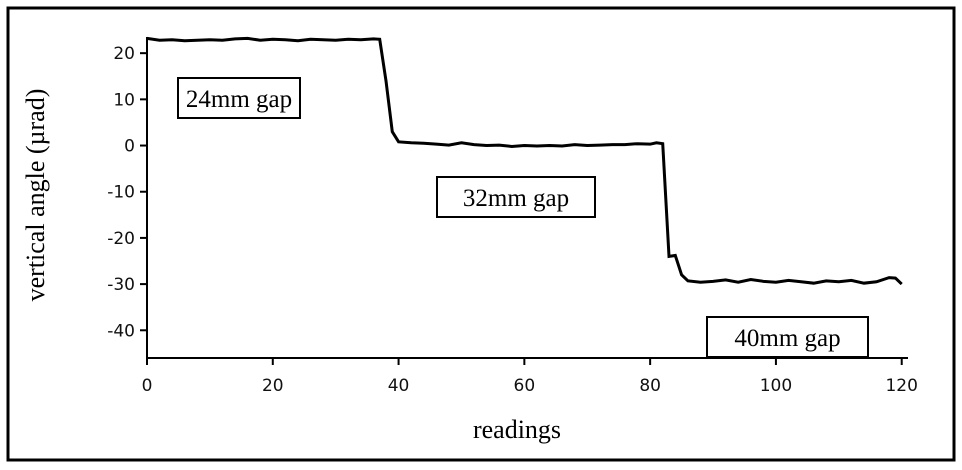 The height and width of the screenshot is (470, 962). What do you see at coordinates (35, 195) in the screenshot?
I see `y-axis-label: vertical angle (µrad)` at bounding box center [35, 195].